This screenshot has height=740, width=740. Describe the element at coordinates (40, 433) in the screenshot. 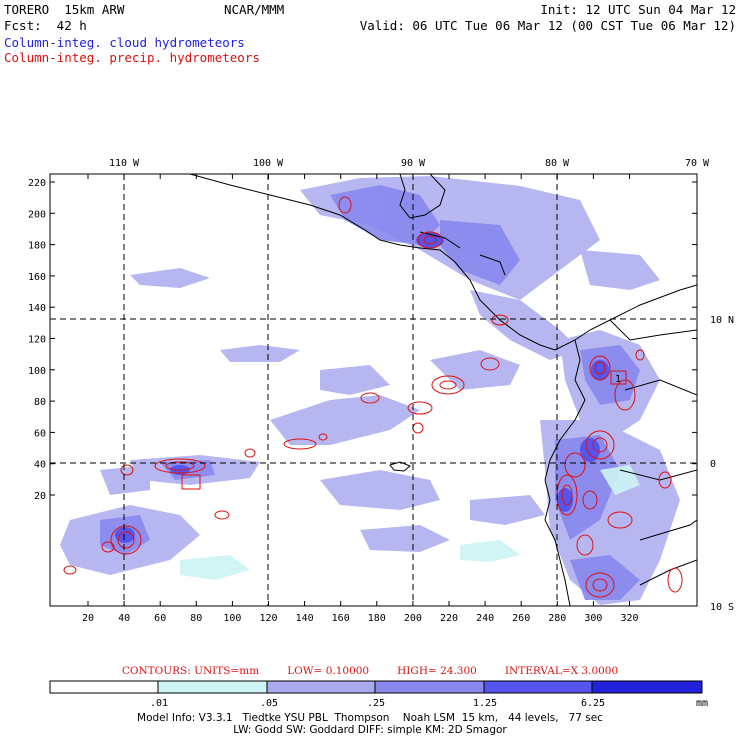

I see `y-tick-label: 60` at that location.